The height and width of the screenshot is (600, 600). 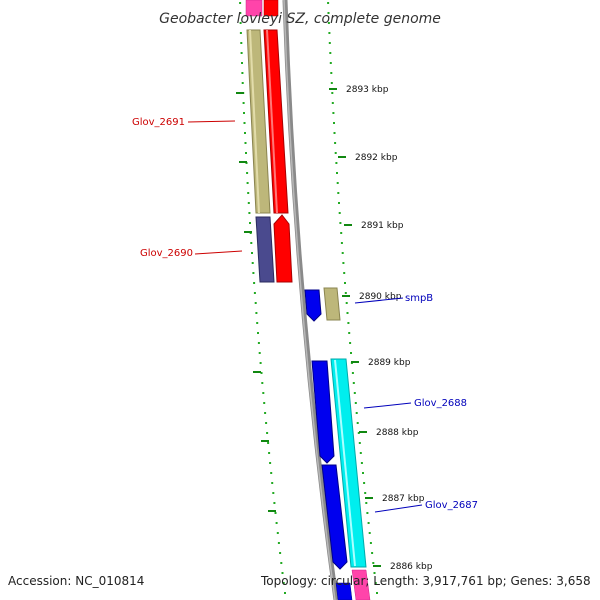 What do you see at coordinates (352, 298) in the screenshot?
I see `outer-dotted-track` at bounding box center [352, 298].